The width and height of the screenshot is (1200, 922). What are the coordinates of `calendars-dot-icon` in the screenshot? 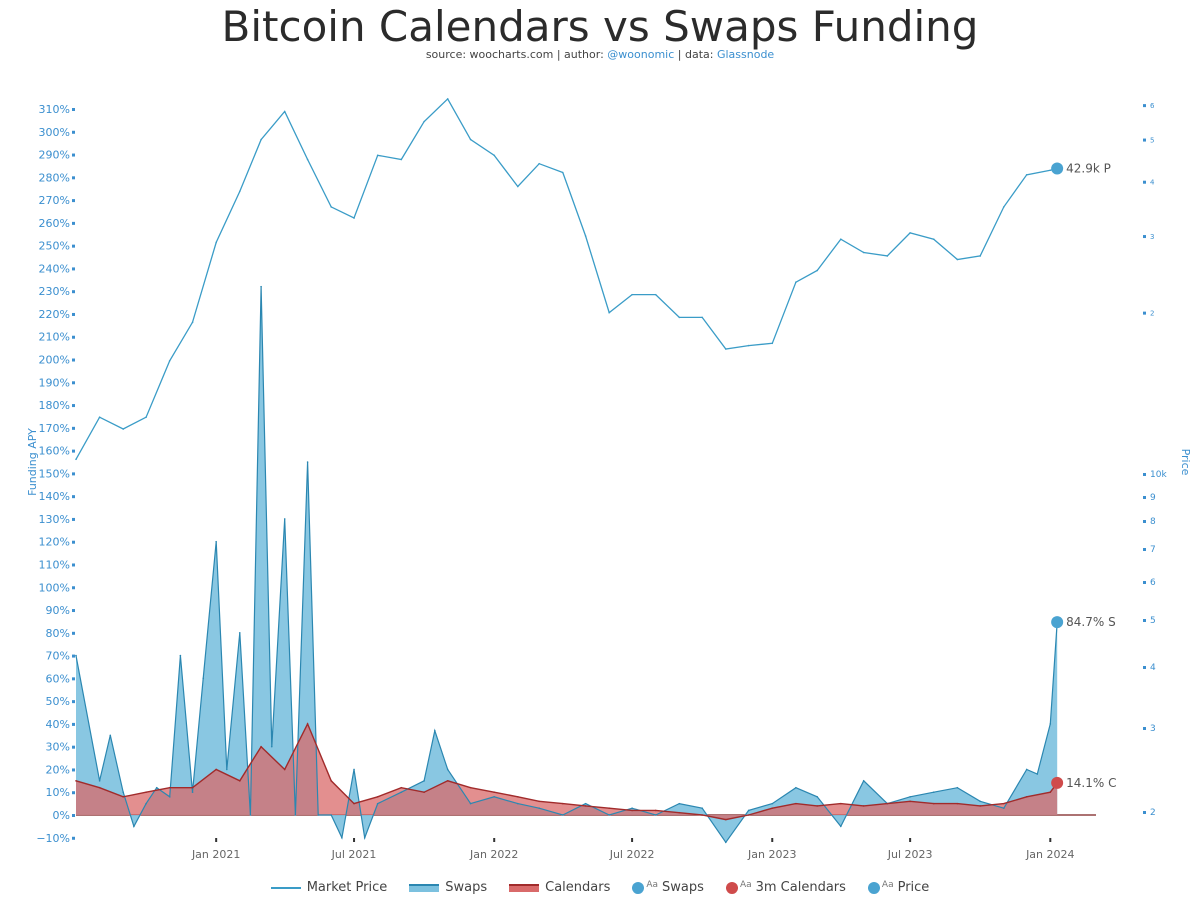 It's located at (731, 887).